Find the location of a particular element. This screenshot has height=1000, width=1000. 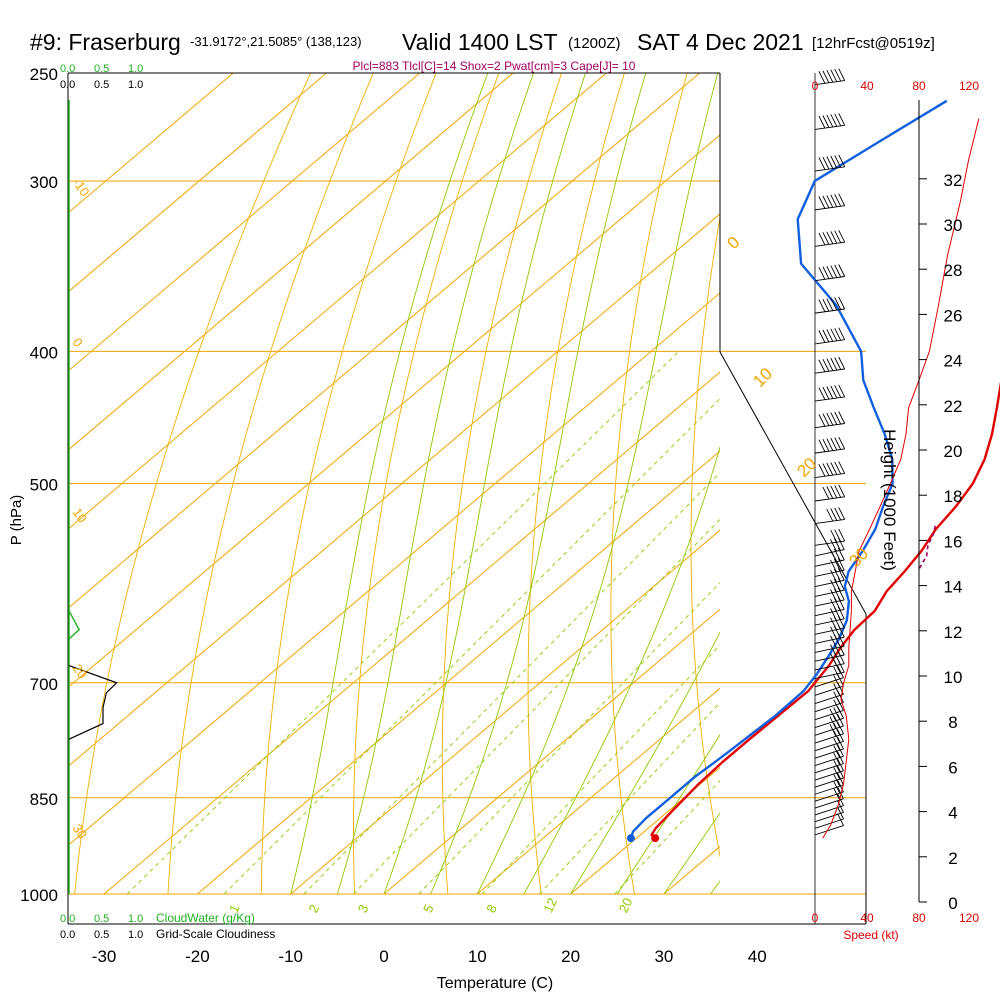

isotherm-label: 10 is located at coordinates (80, 515).